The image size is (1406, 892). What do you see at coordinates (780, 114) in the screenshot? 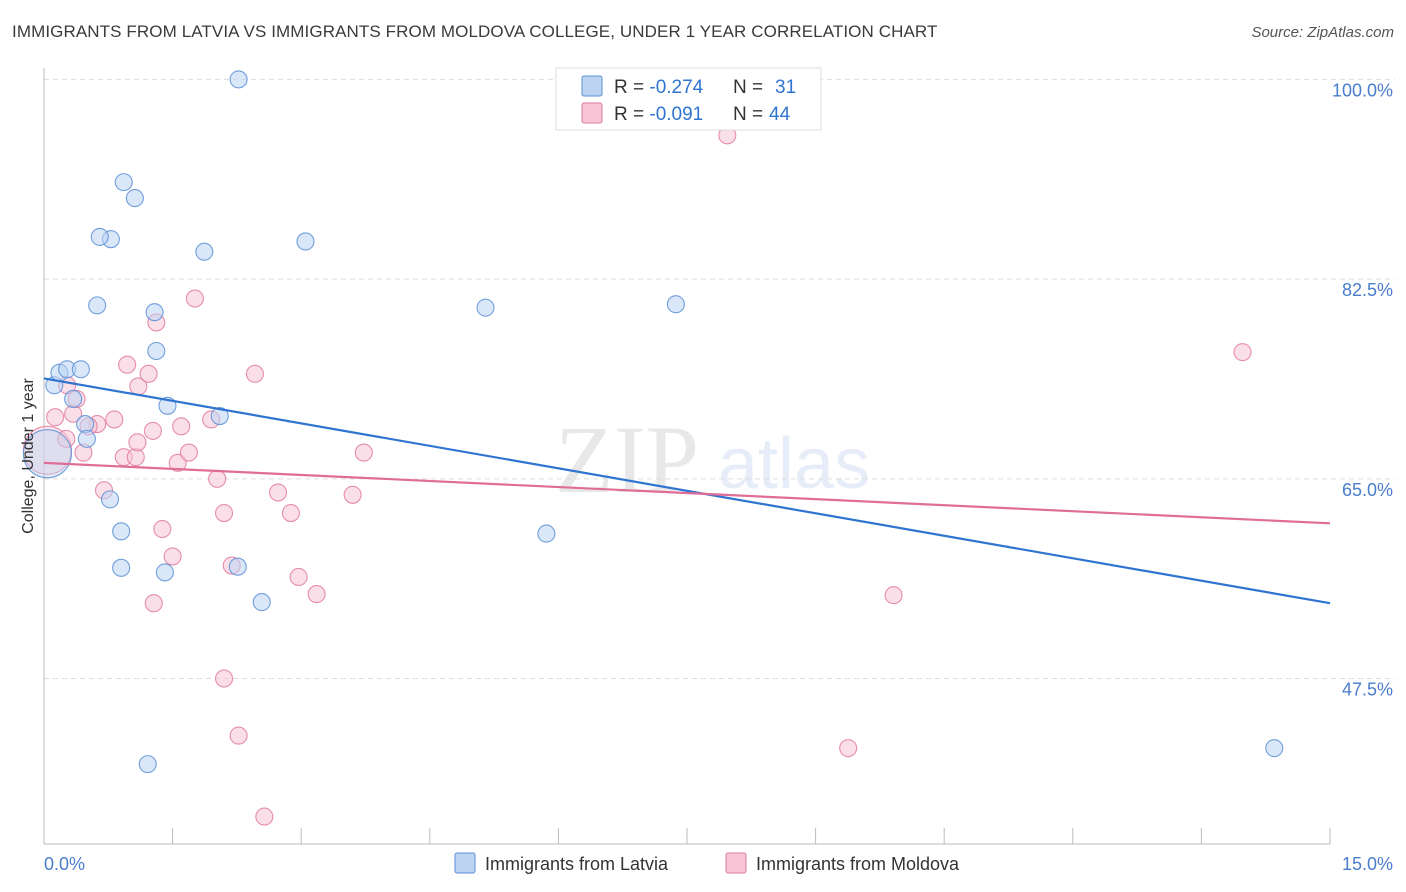
I see `legend-n-value-moldova: 44` at bounding box center [780, 114].